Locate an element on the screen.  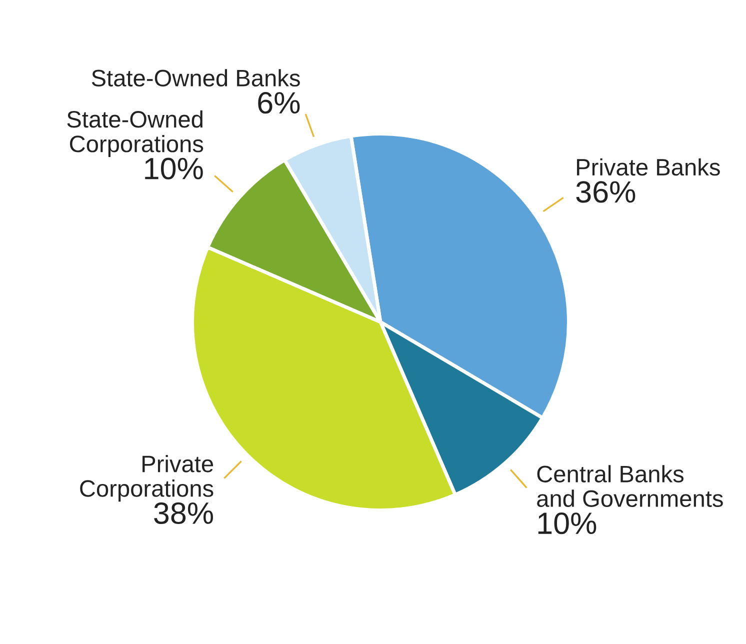
slice-label: State-Owned Banks is located at coordinates (196, 78).